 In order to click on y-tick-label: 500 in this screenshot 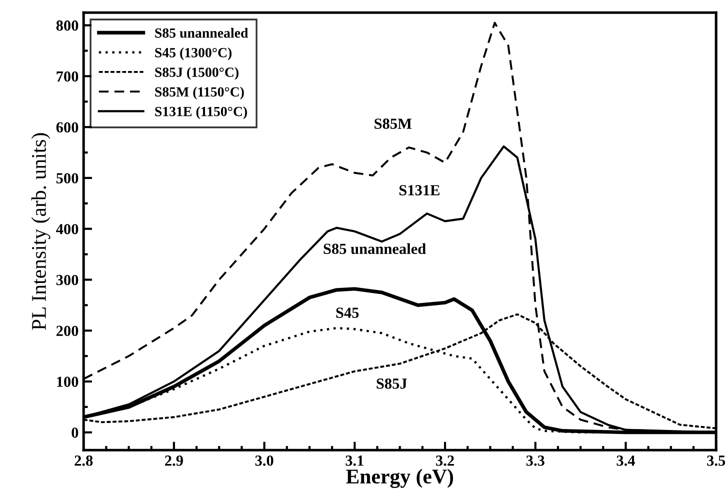, I will do `click(67, 178)`.